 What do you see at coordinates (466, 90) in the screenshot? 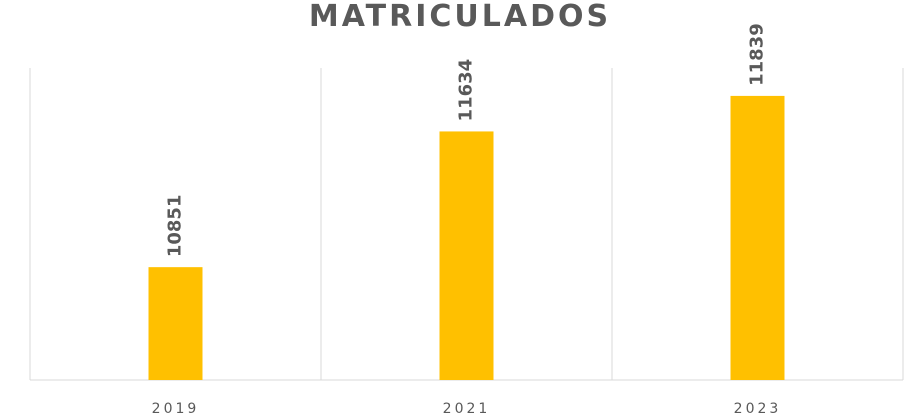
I see `value-label: 11634` at bounding box center [466, 90].